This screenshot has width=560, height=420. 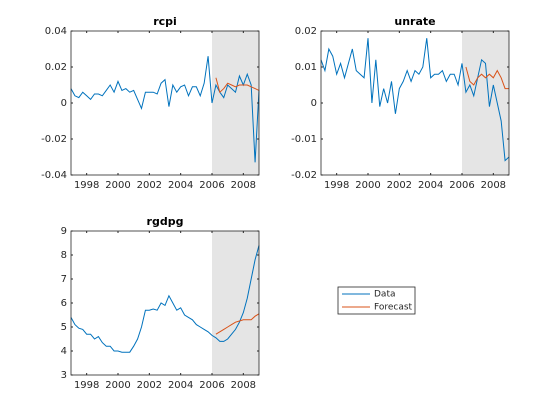 What do you see at coordinates (165, 221) in the screenshot?
I see `chart-title: rgdpg` at bounding box center [165, 221].